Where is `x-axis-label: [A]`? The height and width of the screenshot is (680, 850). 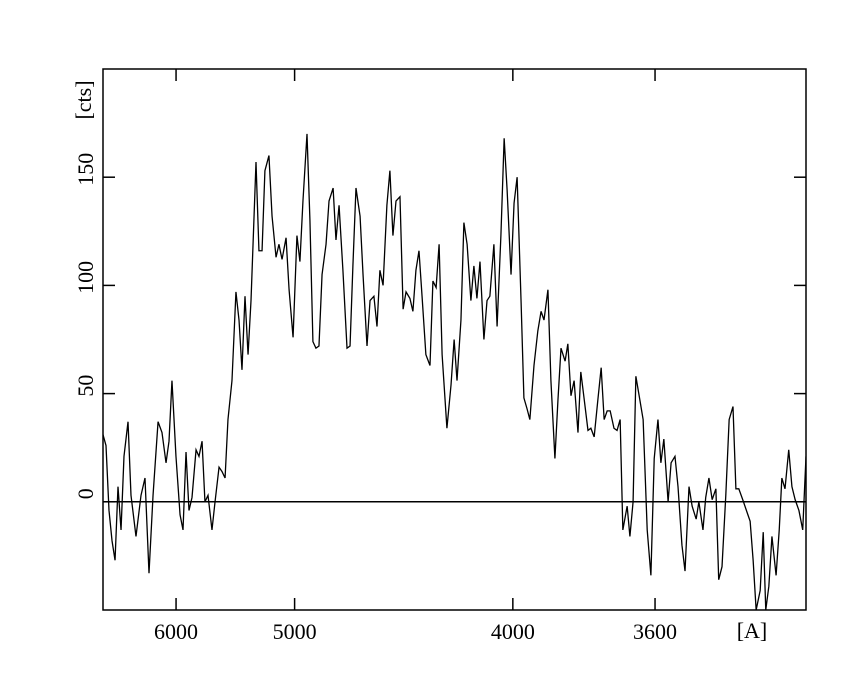
x-axis-label: [A] is located at coordinates (752, 630).